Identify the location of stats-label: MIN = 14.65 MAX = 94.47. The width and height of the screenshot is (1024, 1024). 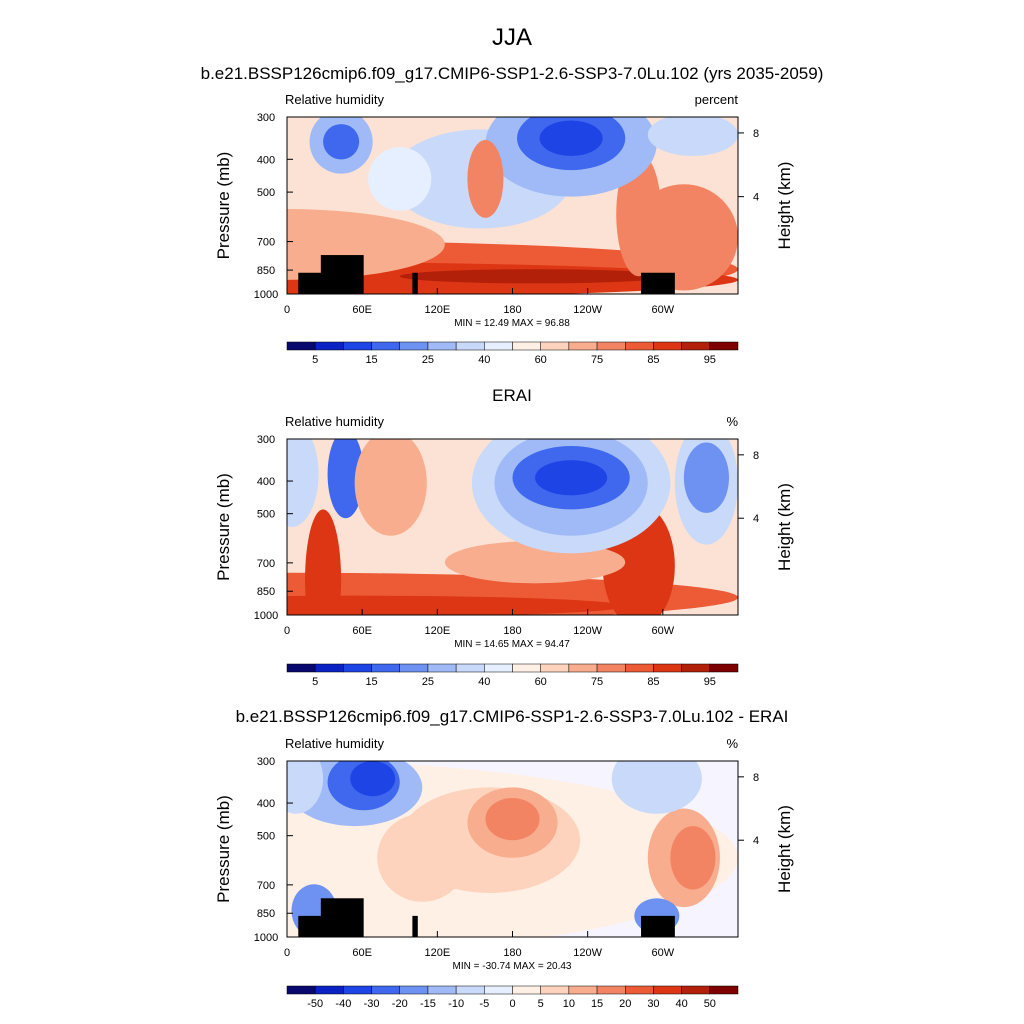
(512, 644).